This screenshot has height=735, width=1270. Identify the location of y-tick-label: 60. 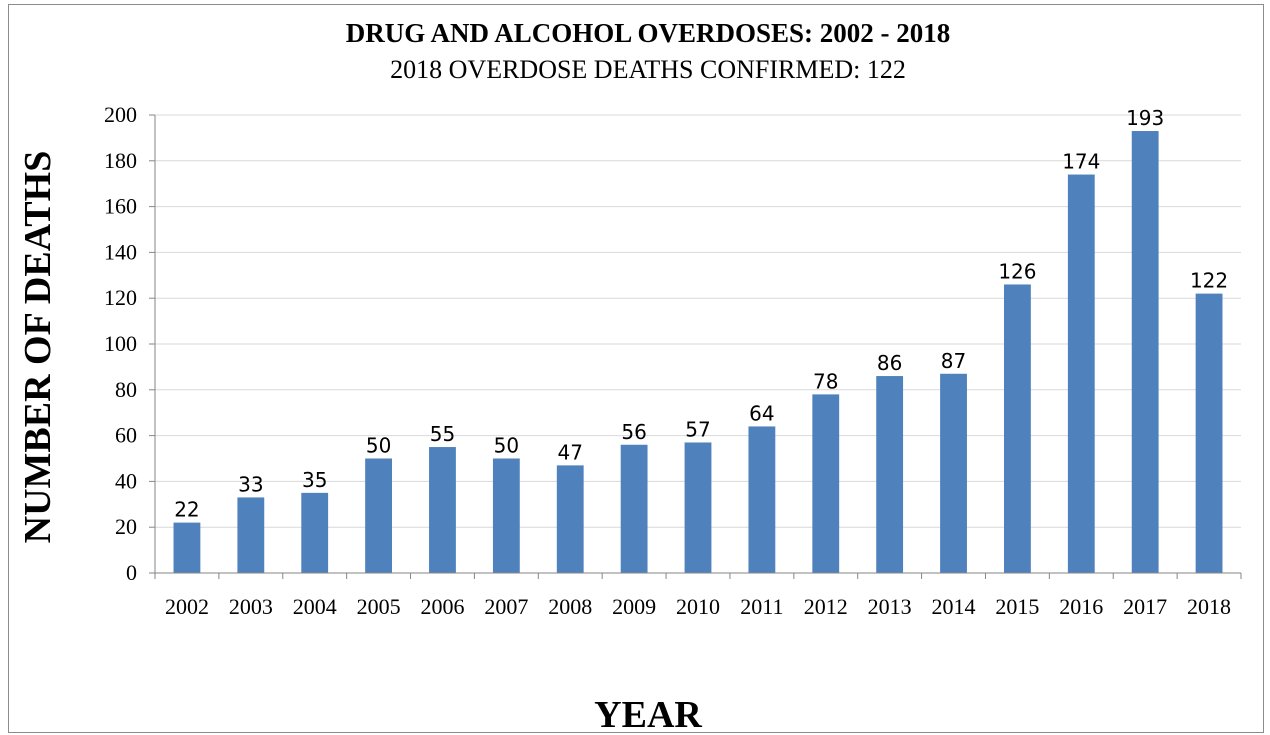
(126, 435).